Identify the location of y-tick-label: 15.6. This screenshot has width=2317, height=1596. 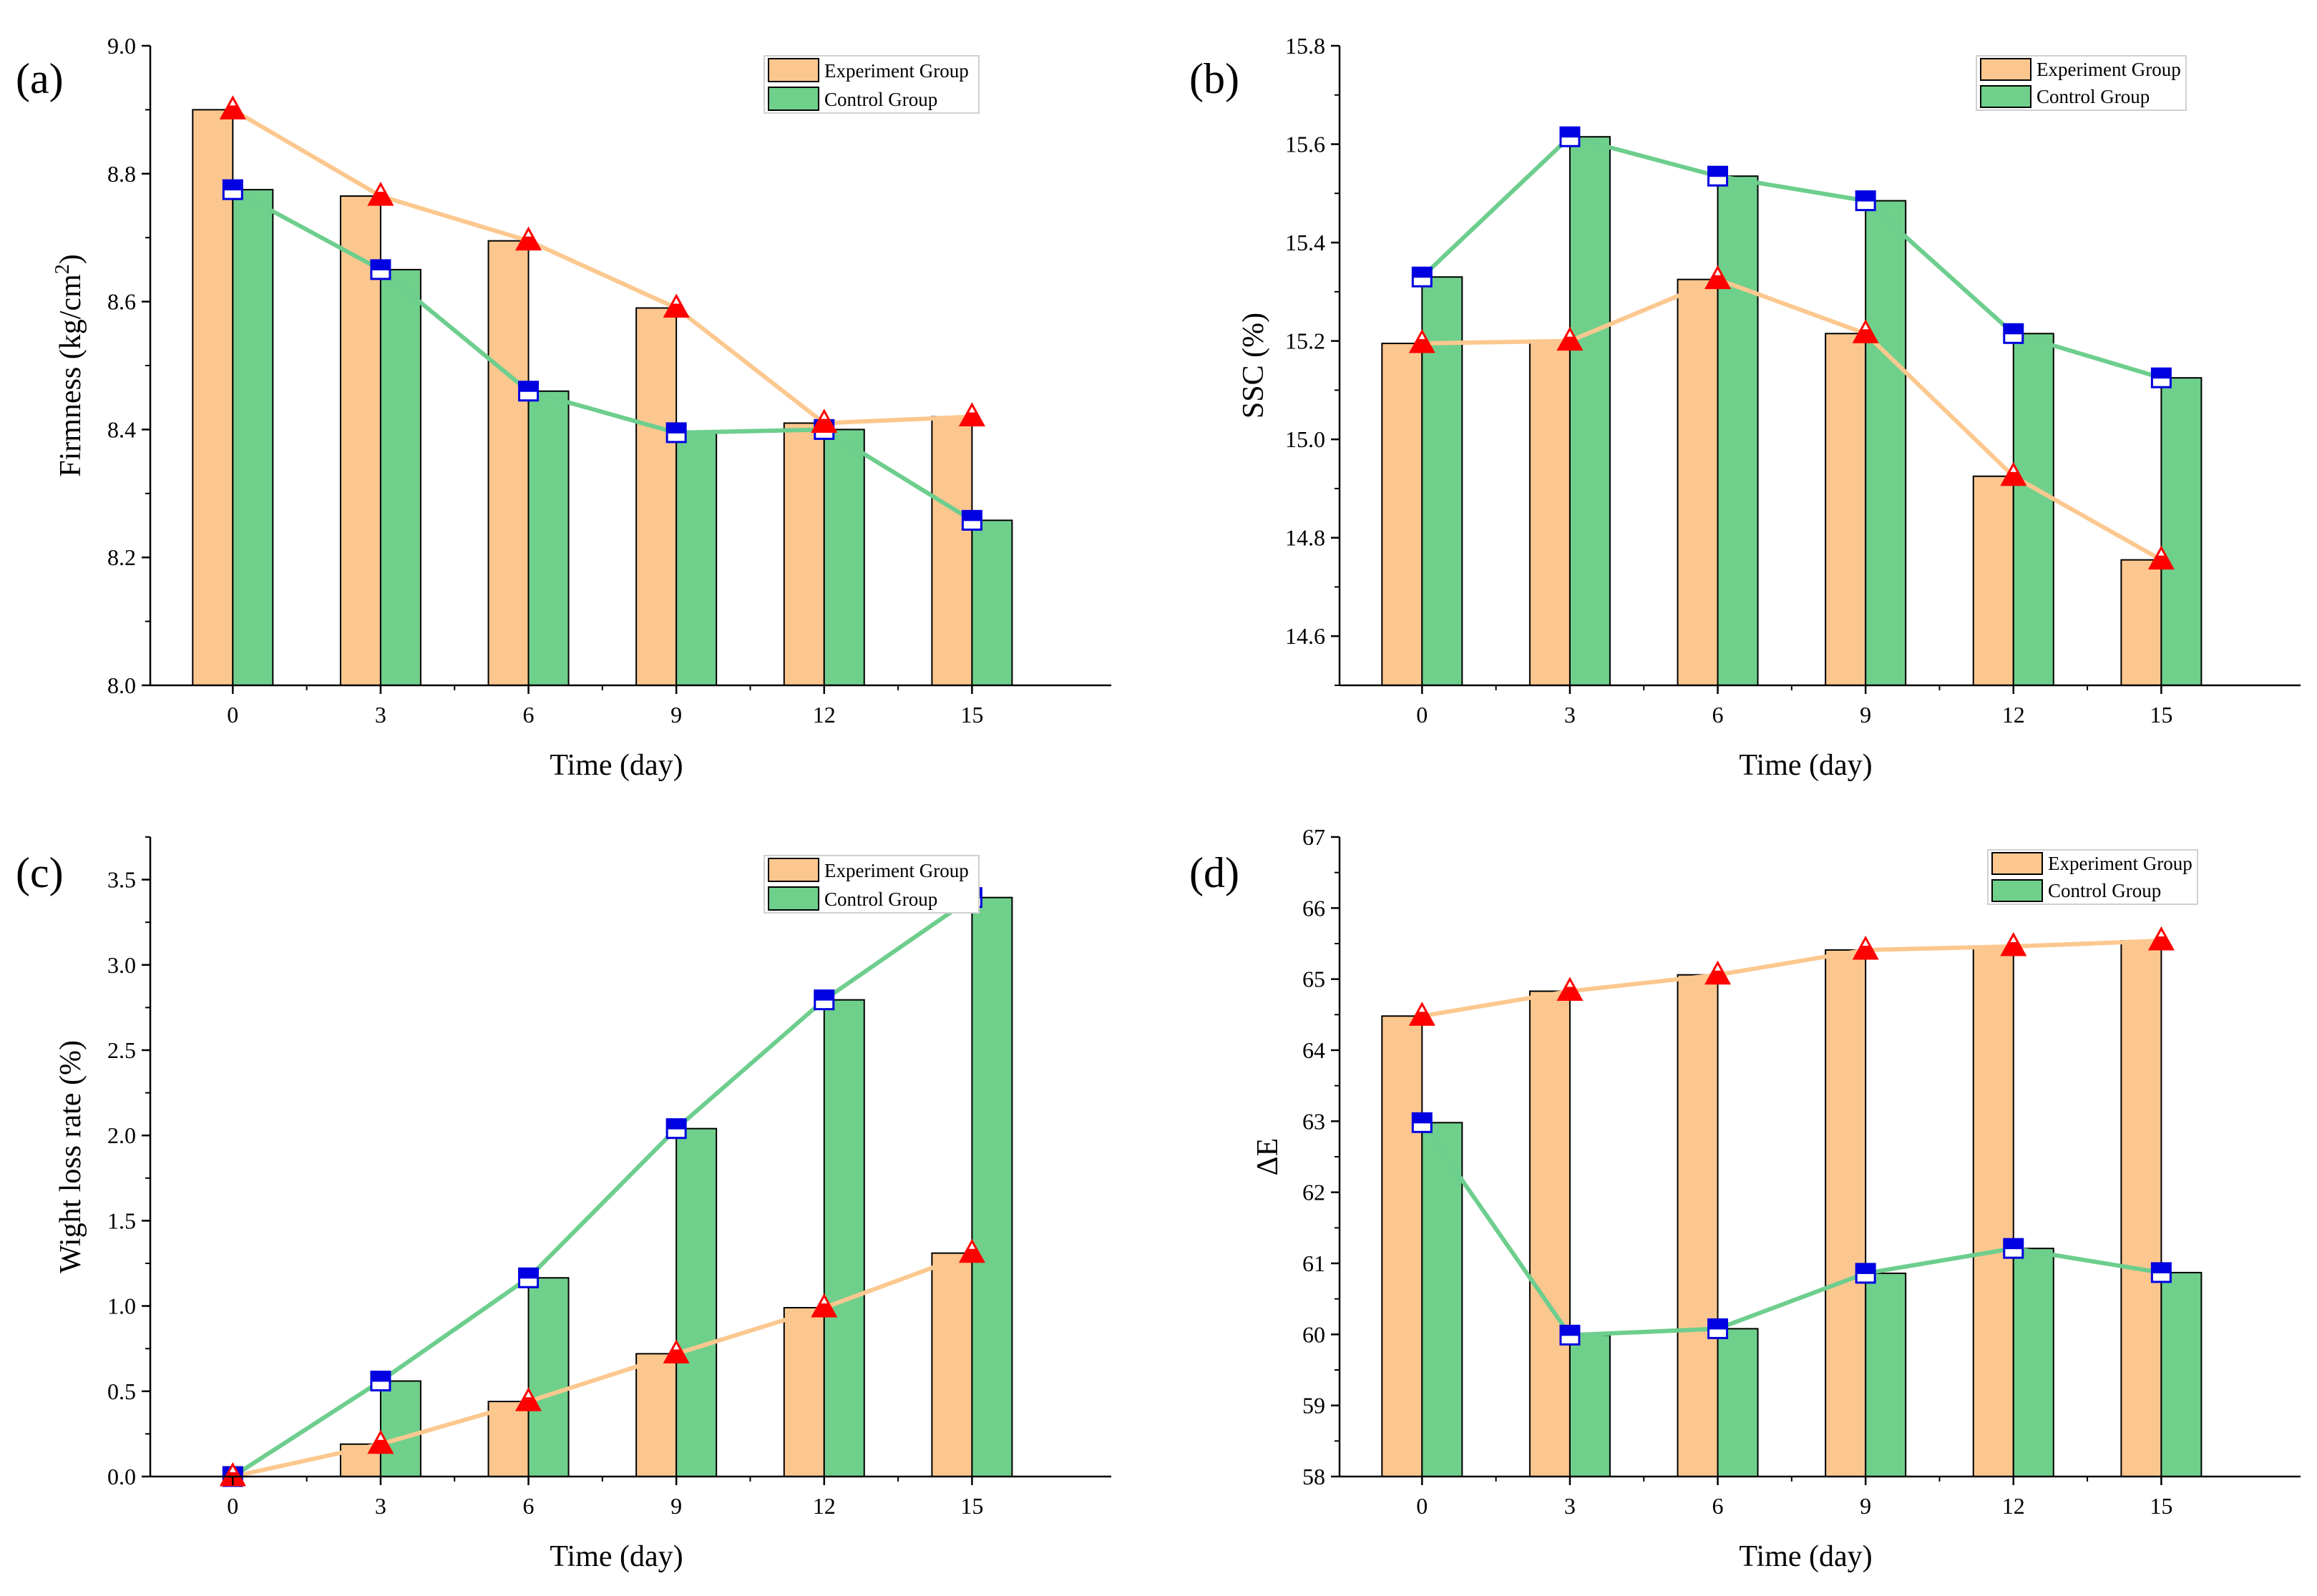
(1305, 144).